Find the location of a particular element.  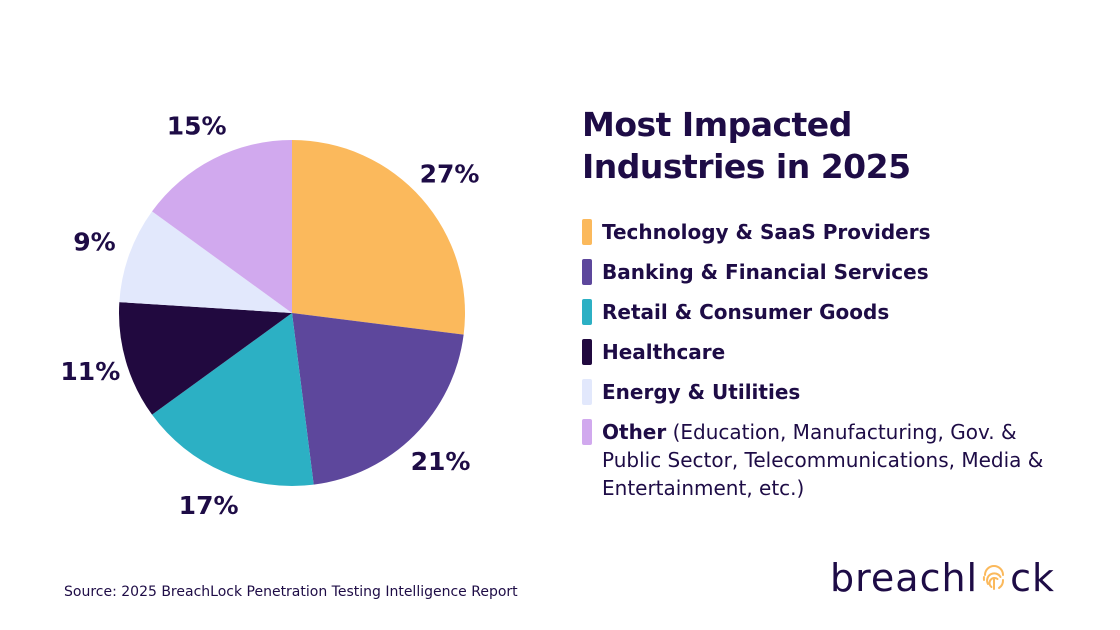

legend-item: Retail & Consumer Goods is located at coordinates (822, 312).